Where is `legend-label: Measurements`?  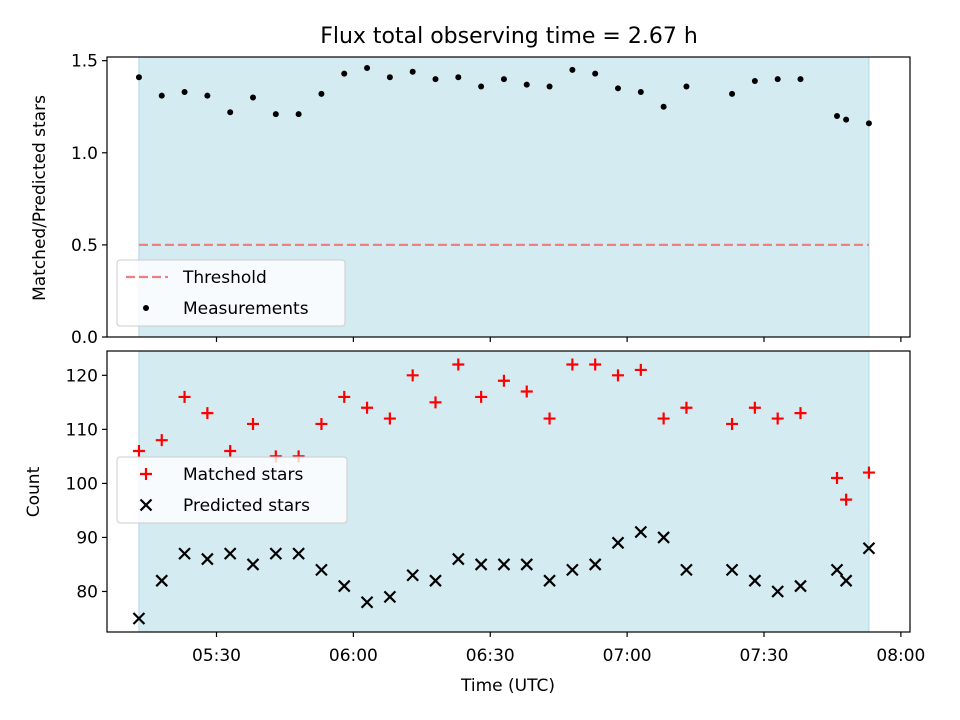 legend-label: Measurements is located at coordinates (246, 309).